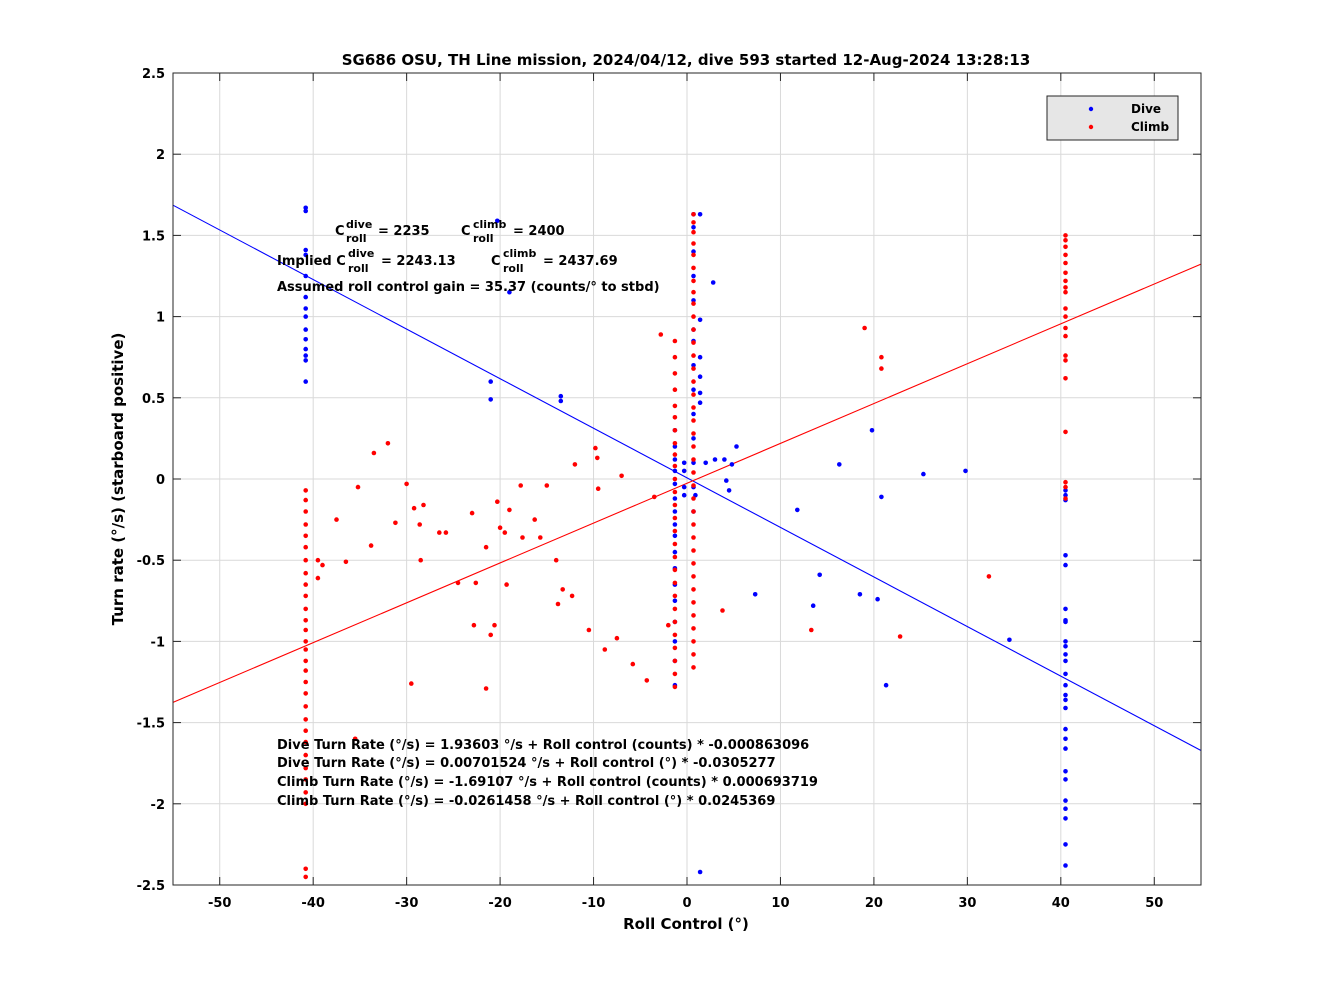 The width and height of the screenshot is (1328, 996). What do you see at coordinates (1146, 109) in the screenshot?
I see `legend-dive-label: Dive` at bounding box center [1146, 109].